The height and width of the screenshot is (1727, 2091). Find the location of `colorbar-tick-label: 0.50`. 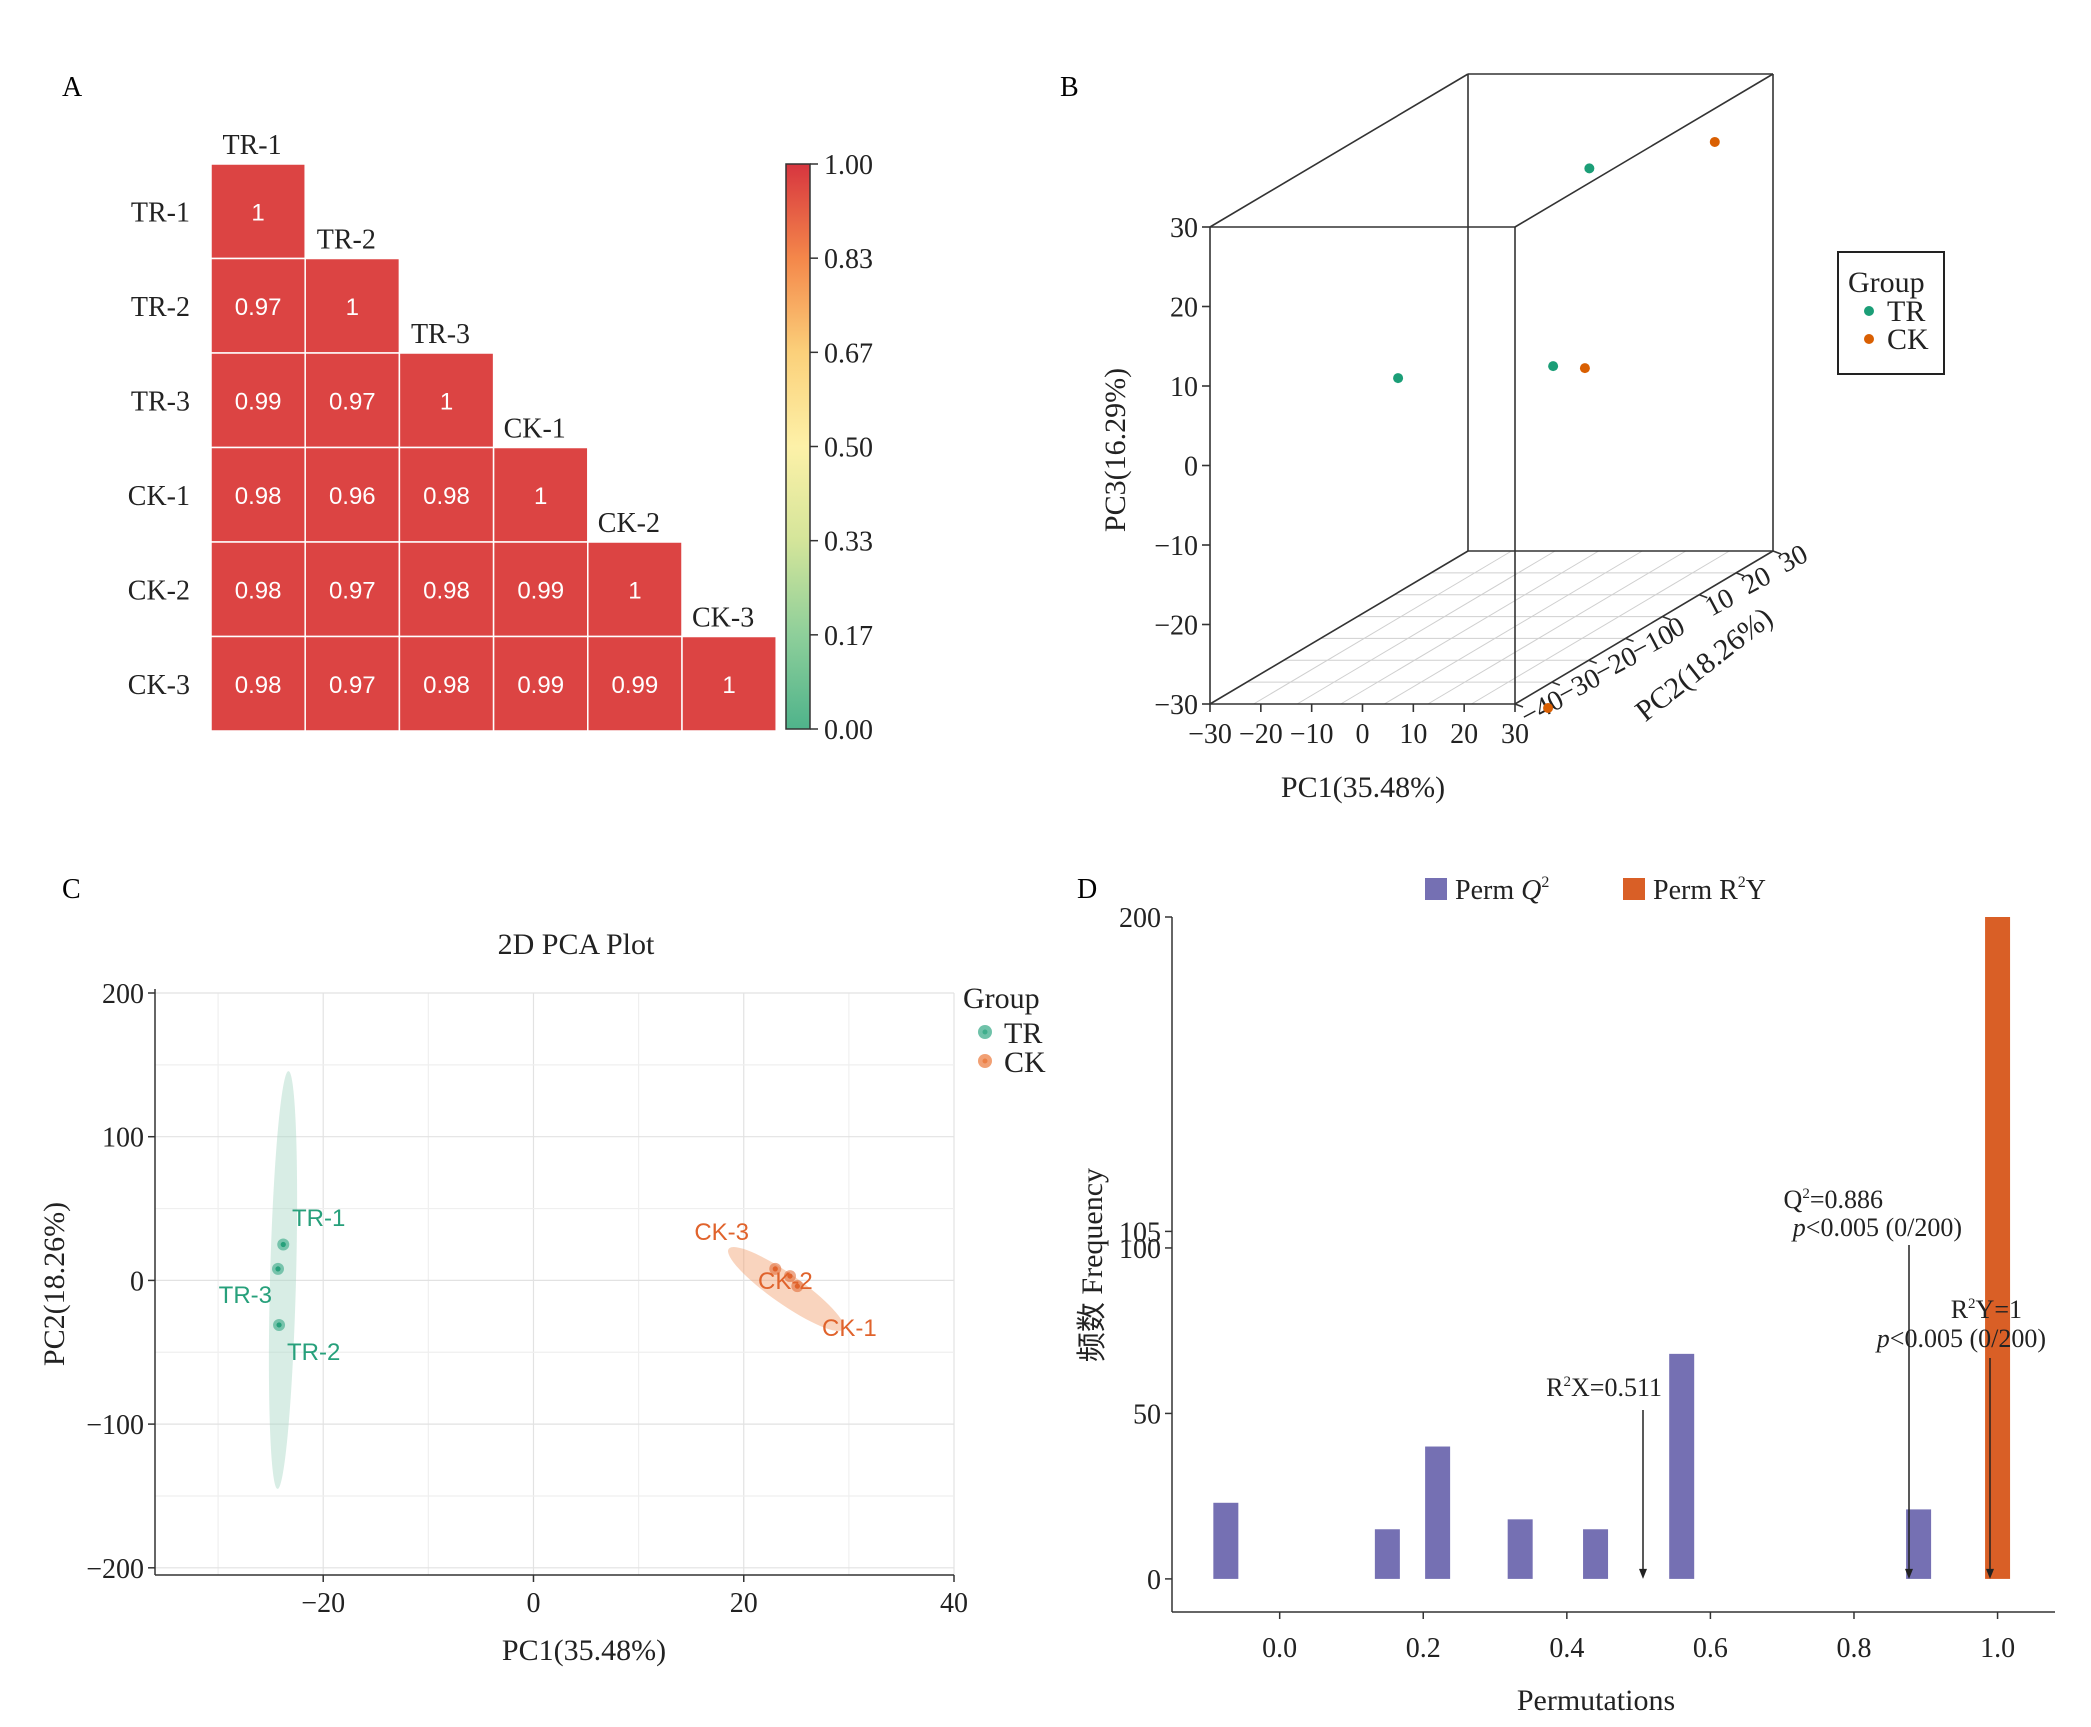

colorbar-tick-label: 0.50 is located at coordinates (848, 448).